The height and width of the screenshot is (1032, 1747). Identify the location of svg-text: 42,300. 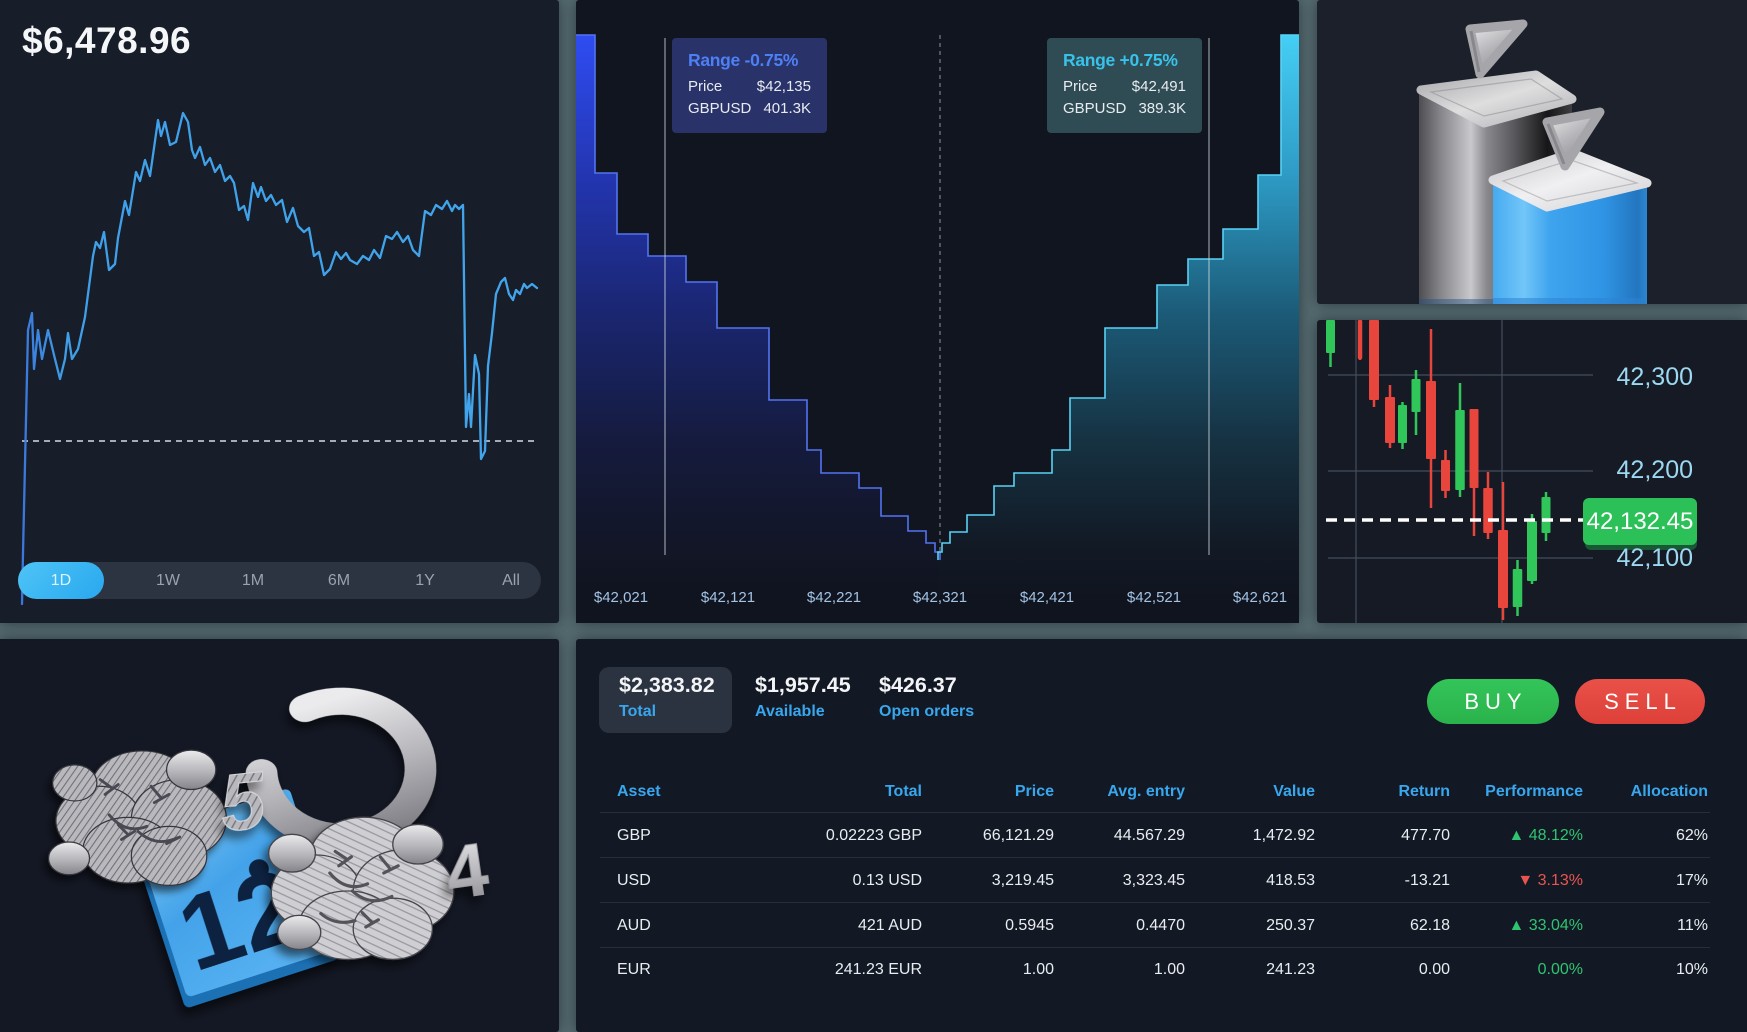
(1655, 377).